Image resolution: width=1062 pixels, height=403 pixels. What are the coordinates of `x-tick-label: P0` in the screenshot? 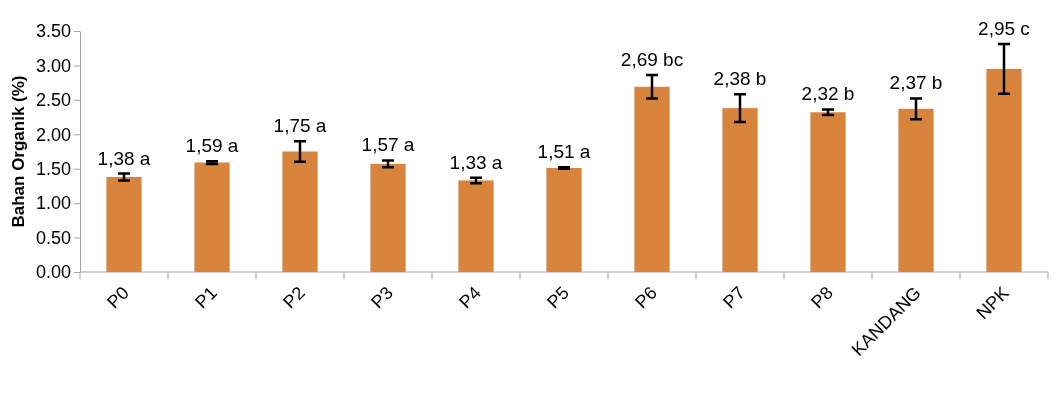 It's located at (118, 297).